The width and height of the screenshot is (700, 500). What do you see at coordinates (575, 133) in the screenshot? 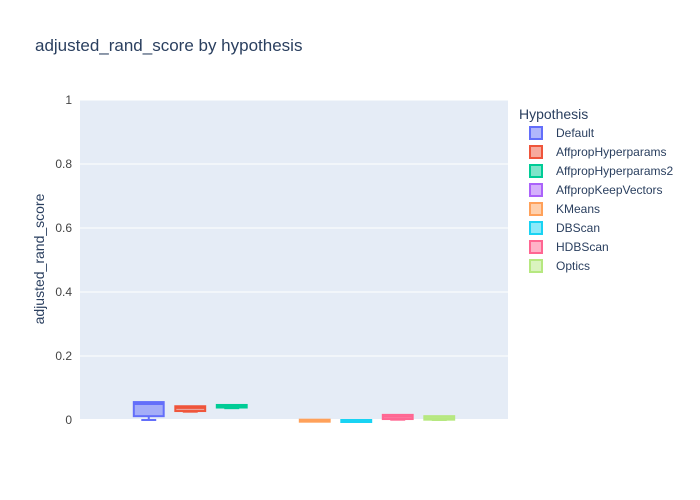
I see `legend-label: Default` at bounding box center [575, 133].